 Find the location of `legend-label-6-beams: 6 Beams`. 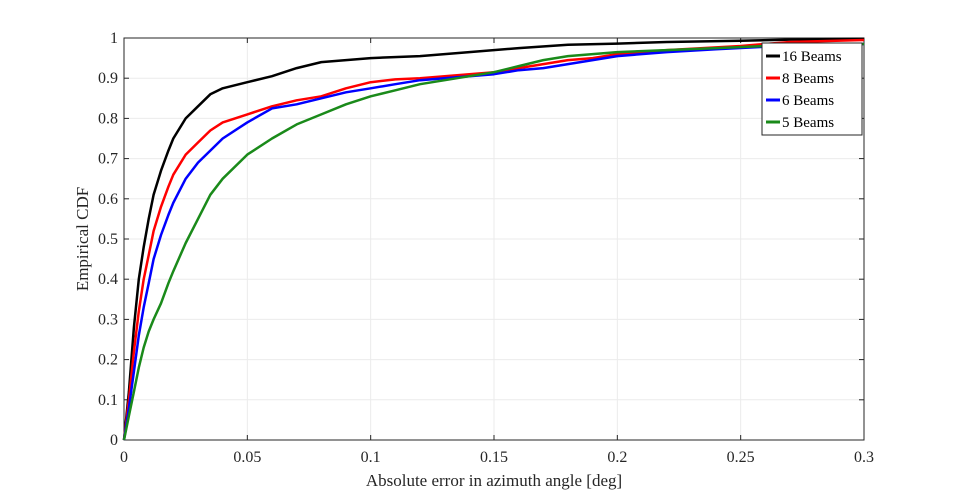

legend-label-6-beams: 6 Beams is located at coordinates (808, 101).